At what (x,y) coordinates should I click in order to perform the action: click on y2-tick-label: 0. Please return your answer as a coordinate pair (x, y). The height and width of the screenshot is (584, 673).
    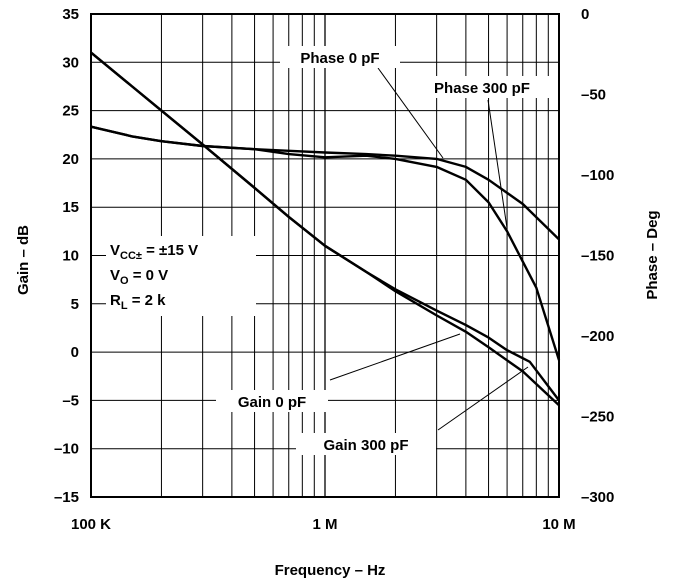
    Looking at the image, I should click on (585, 14).